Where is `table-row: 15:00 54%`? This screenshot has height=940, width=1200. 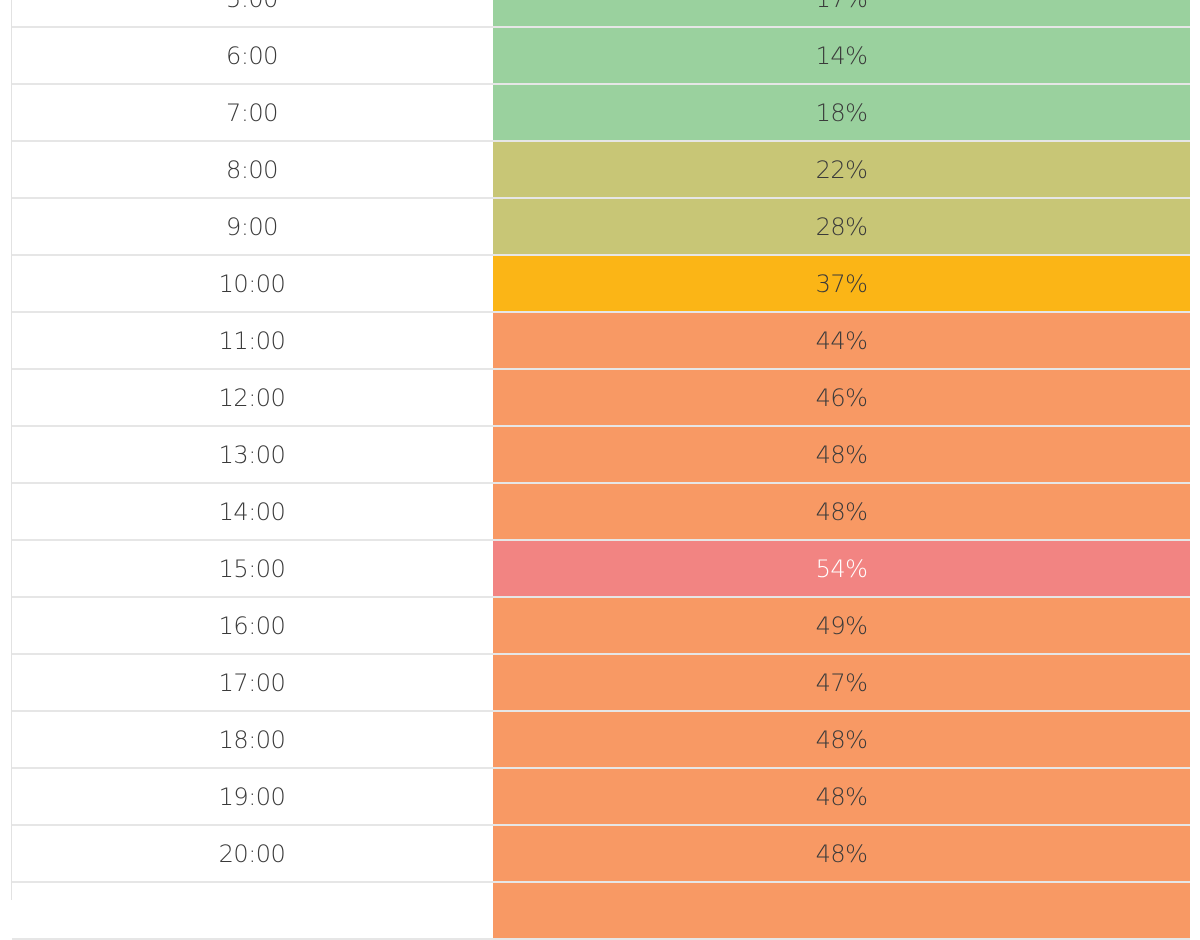
table-row: 15:00 54% is located at coordinates (601, 569).